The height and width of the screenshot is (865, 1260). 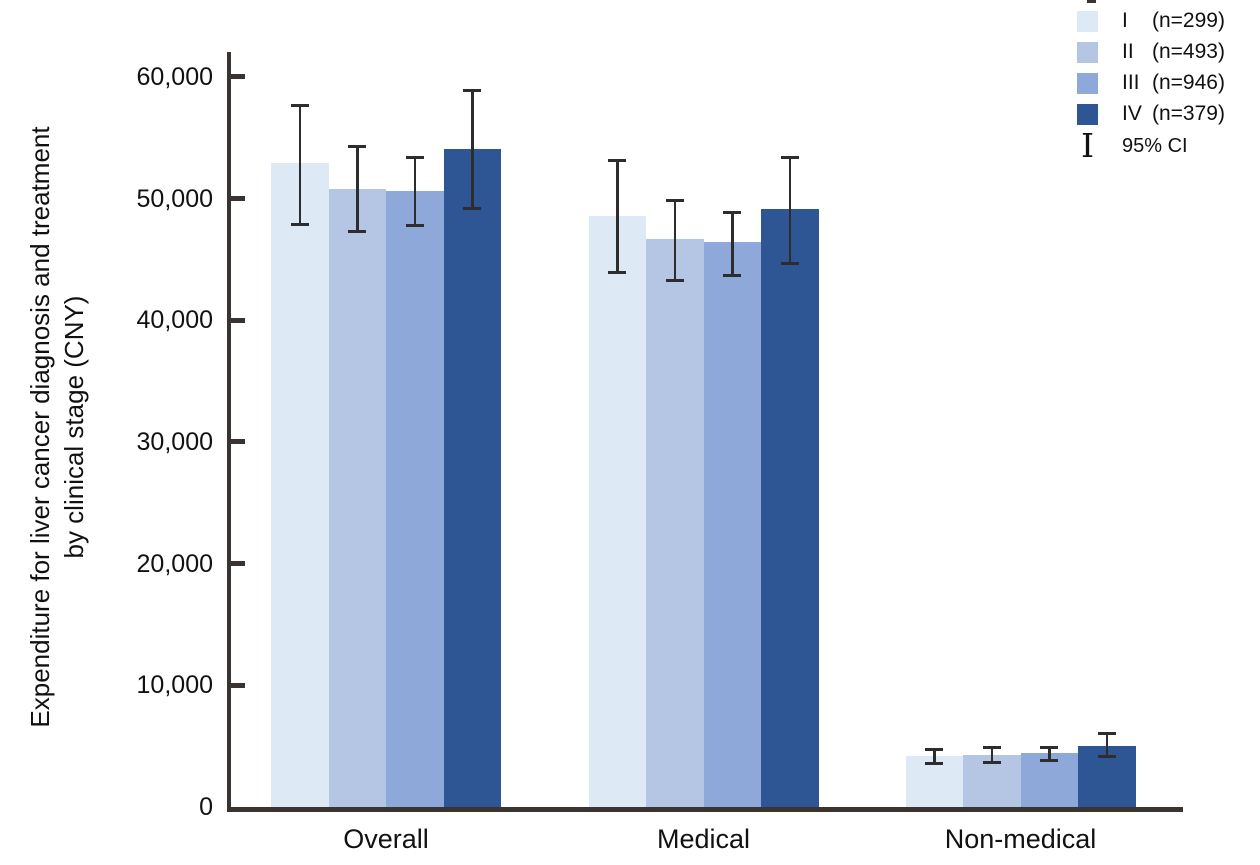 What do you see at coordinates (206, 807) in the screenshot?
I see `y-tick-label-0: 0` at bounding box center [206, 807].